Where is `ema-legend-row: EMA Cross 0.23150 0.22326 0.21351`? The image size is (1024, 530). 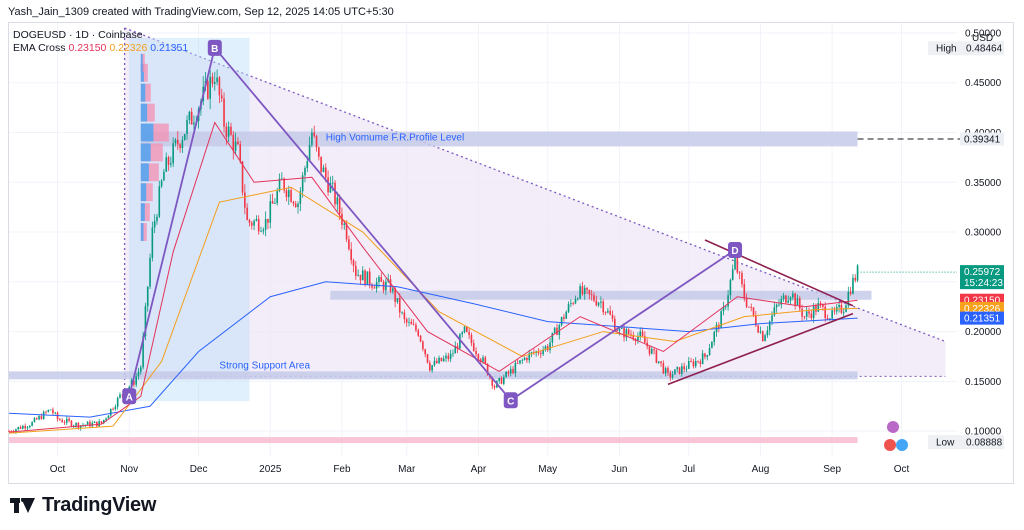
ema-legend-row: EMA Cross 0.23150 0.22326 0.21351 is located at coordinates (100, 48).